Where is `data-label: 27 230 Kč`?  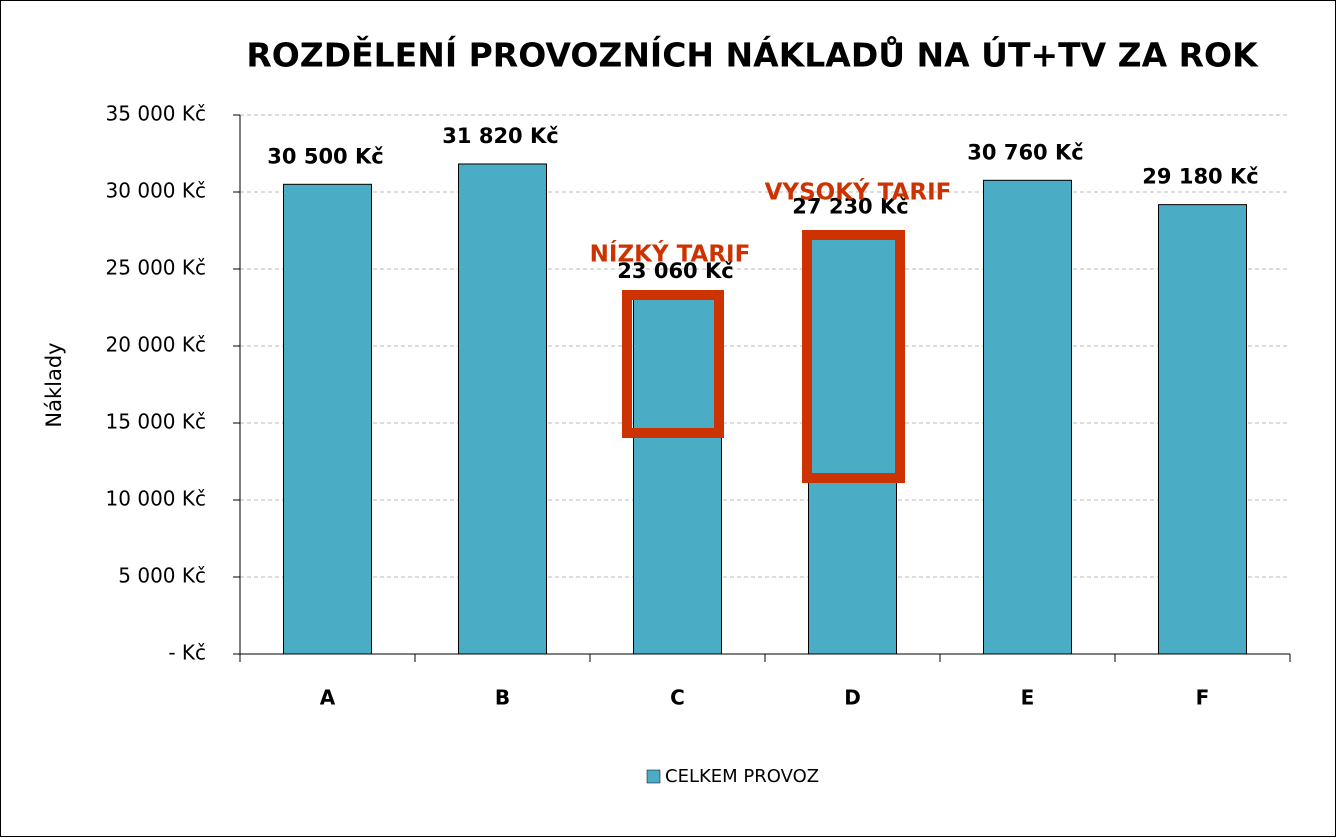
data-label: 27 230 Kč is located at coordinates (850, 207).